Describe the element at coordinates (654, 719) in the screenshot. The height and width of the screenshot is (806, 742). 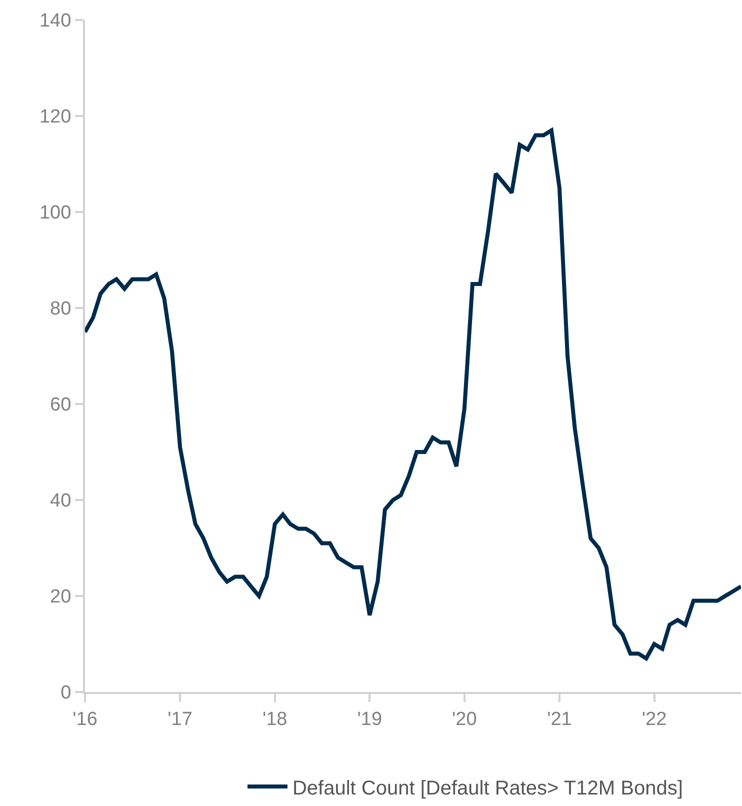
I see `x-tick-label: '22` at that location.